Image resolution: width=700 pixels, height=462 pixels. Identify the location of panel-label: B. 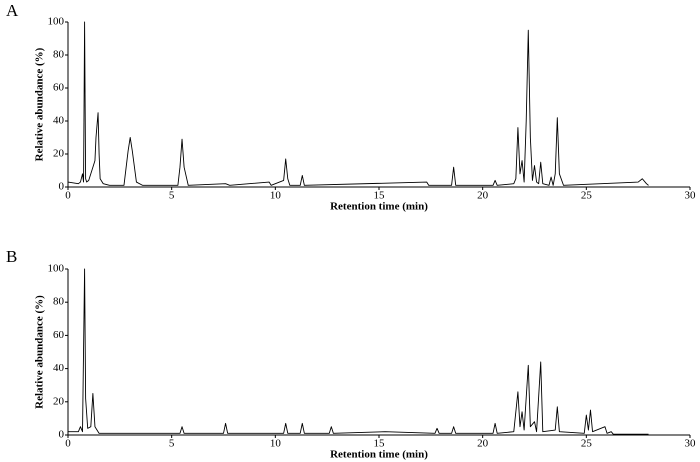
(11, 256).